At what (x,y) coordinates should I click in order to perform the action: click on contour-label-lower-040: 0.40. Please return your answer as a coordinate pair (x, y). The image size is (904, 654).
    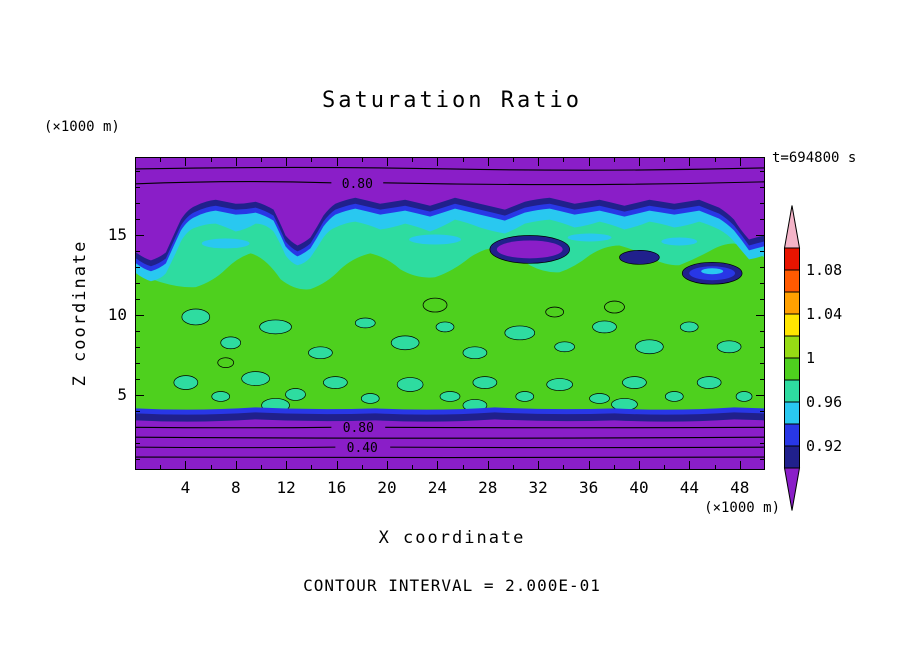
    Looking at the image, I should click on (362, 448).